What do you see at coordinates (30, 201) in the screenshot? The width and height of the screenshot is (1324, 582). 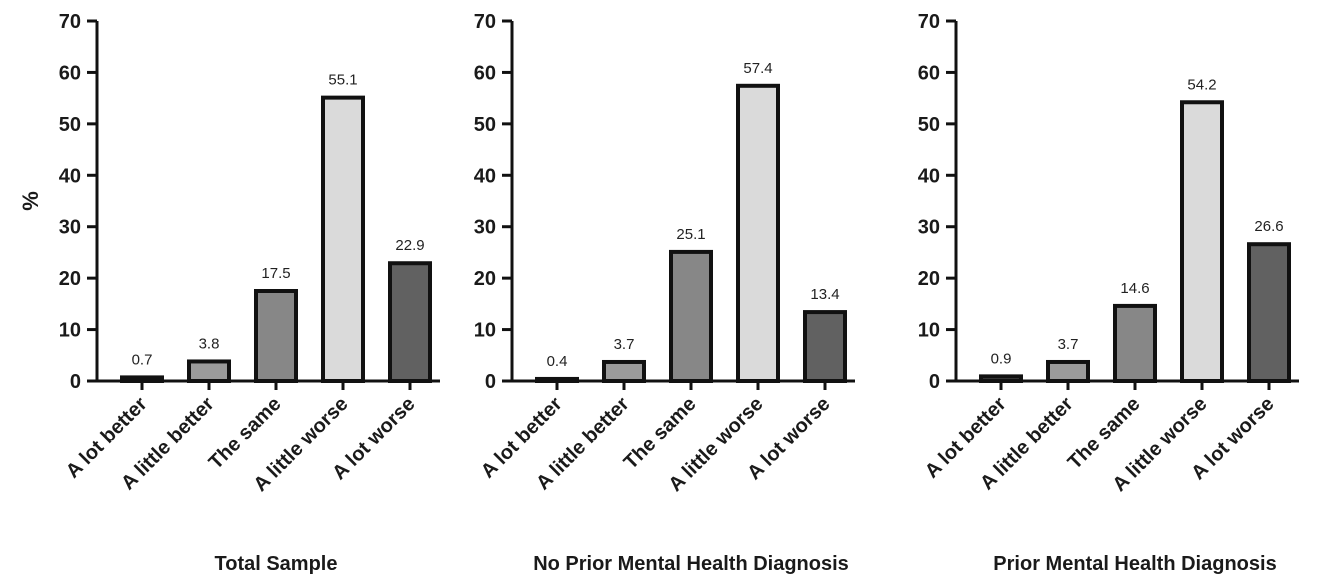 I see `y-axis-title: %` at bounding box center [30, 201].